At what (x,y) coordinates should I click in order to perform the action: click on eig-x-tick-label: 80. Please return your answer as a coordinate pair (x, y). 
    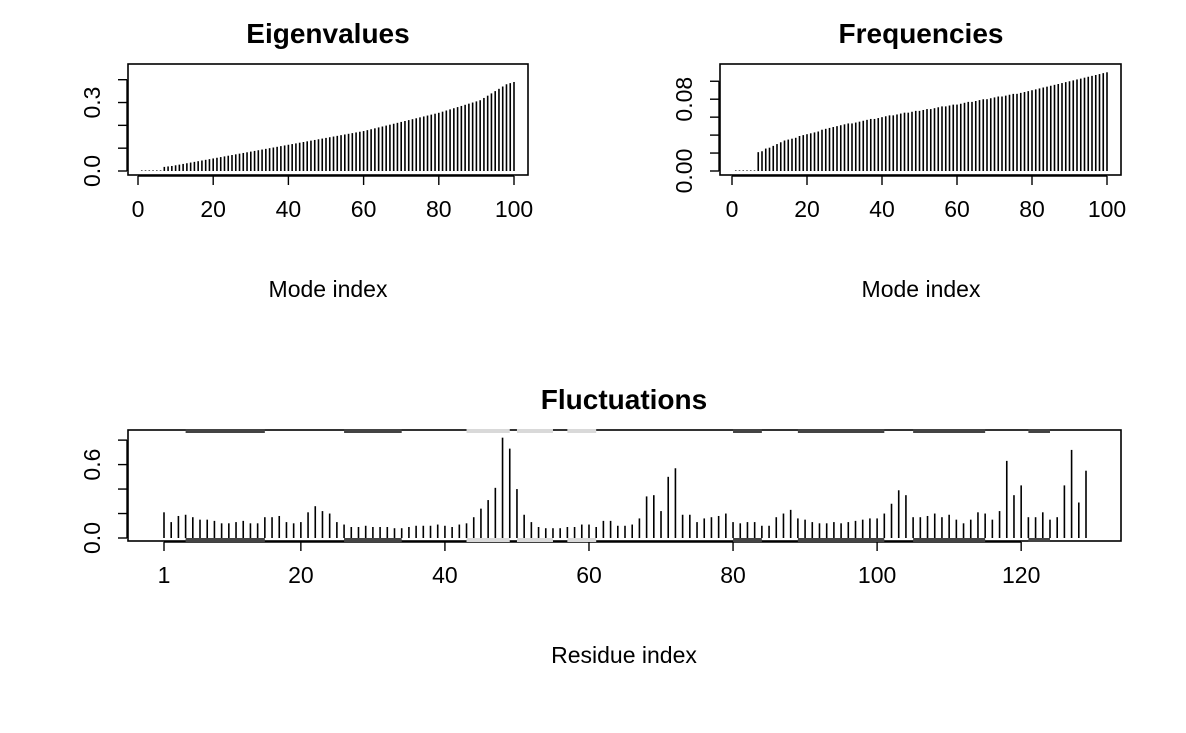
    Looking at the image, I should click on (439, 209).